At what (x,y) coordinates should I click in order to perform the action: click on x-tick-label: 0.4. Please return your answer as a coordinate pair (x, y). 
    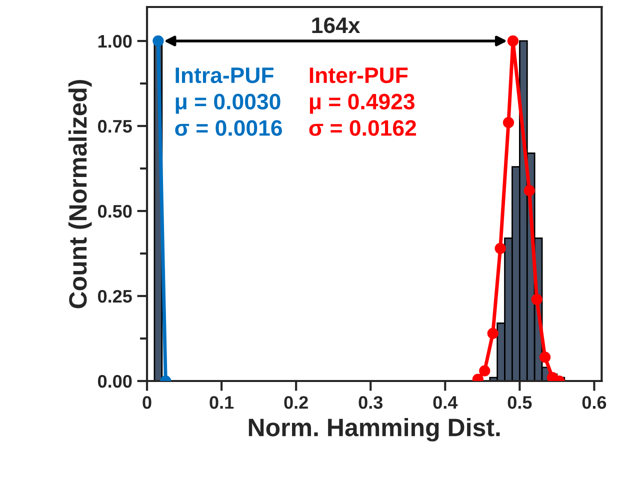
    Looking at the image, I should click on (445, 402).